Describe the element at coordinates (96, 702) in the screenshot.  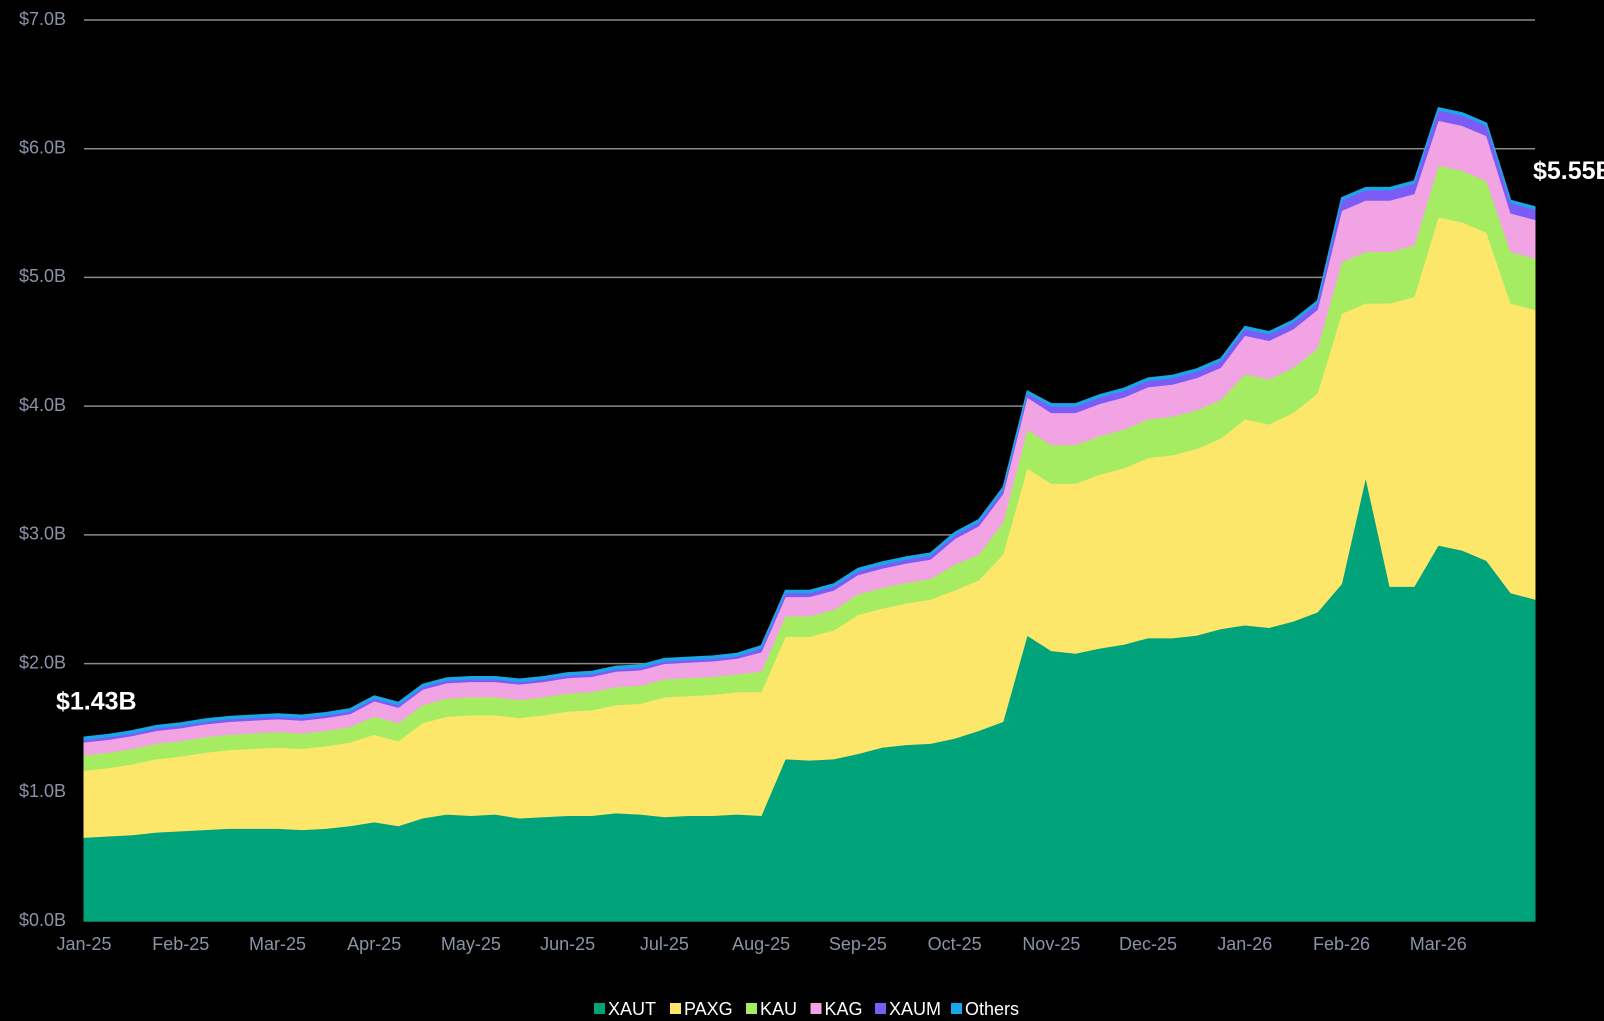
I see `annotation: $1.43B` at that location.